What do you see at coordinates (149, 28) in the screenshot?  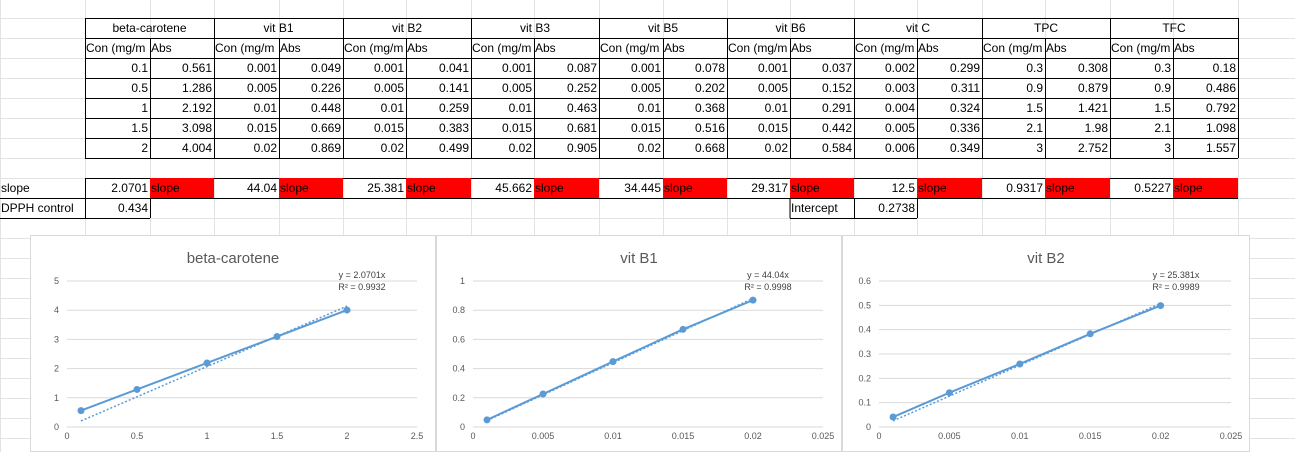 I see `group-header: beta-carotene` at bounding box center [149, 28].